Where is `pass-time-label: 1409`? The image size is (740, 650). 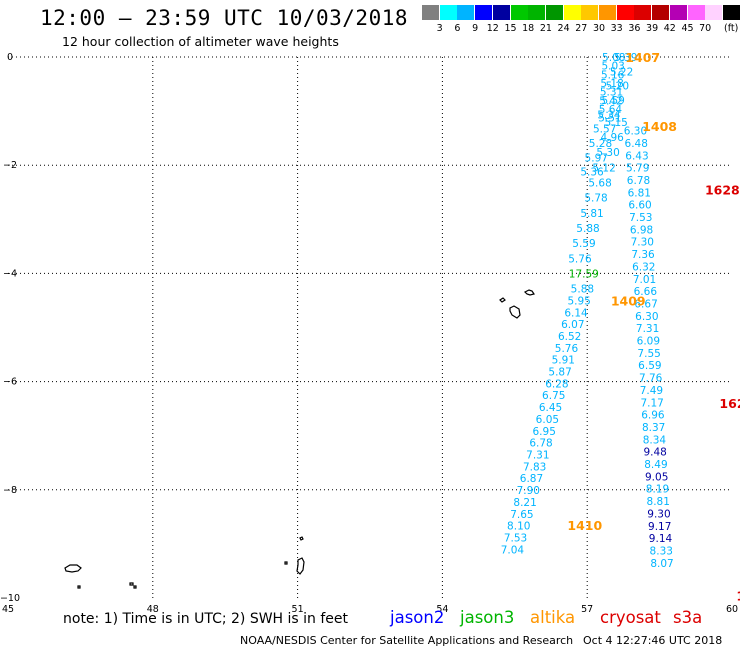
pass-time-label: 1409 is located at coordinates (628, 300).